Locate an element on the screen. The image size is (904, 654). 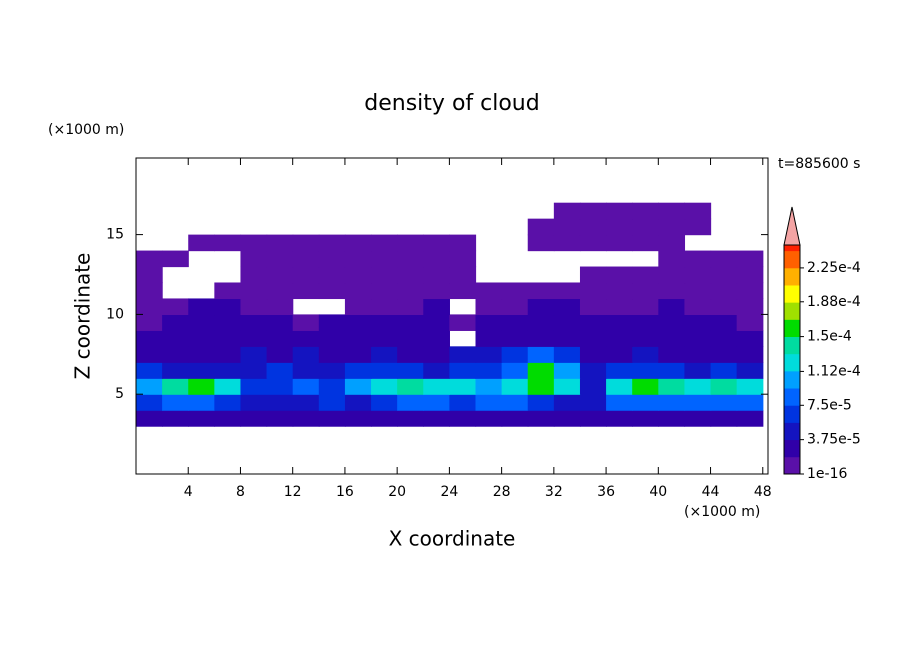
y-unit-label: (×1000 m) is located at coordinates (86, 130).